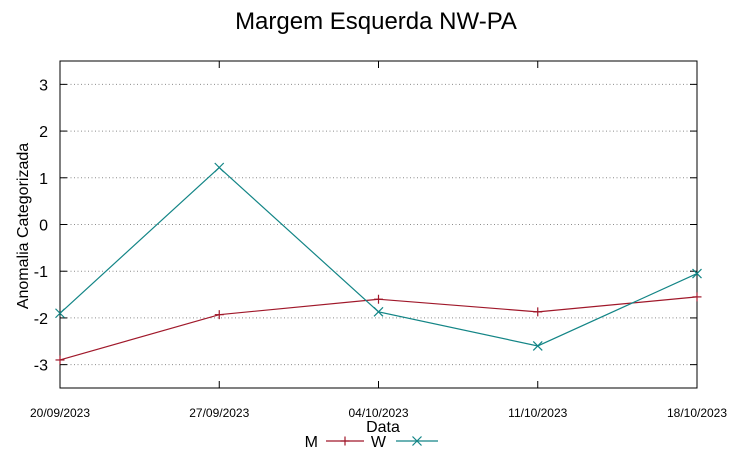 This screenshot has width=753, height=458. What do you see at coordinates (41, 366) in the screenshot?
I see `y-tick-label: -3` at bounding box center [41, 366].